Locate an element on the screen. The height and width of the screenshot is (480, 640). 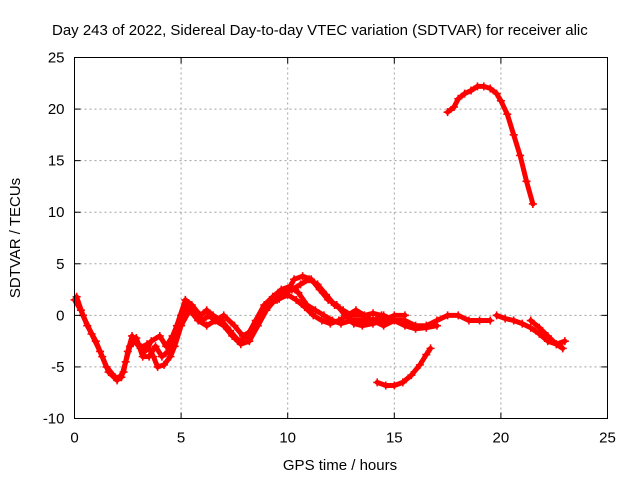
y-tick-label: 20 is located at coordinates (56, 109).